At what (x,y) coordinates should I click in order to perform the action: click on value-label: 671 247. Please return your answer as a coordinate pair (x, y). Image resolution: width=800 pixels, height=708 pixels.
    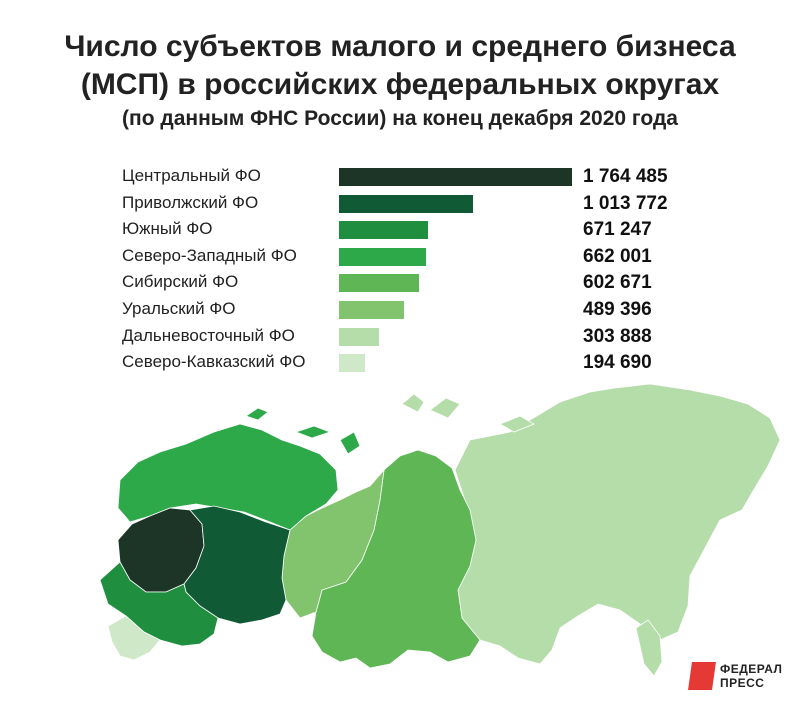
    Looking at the image, I should click on (617, 230).